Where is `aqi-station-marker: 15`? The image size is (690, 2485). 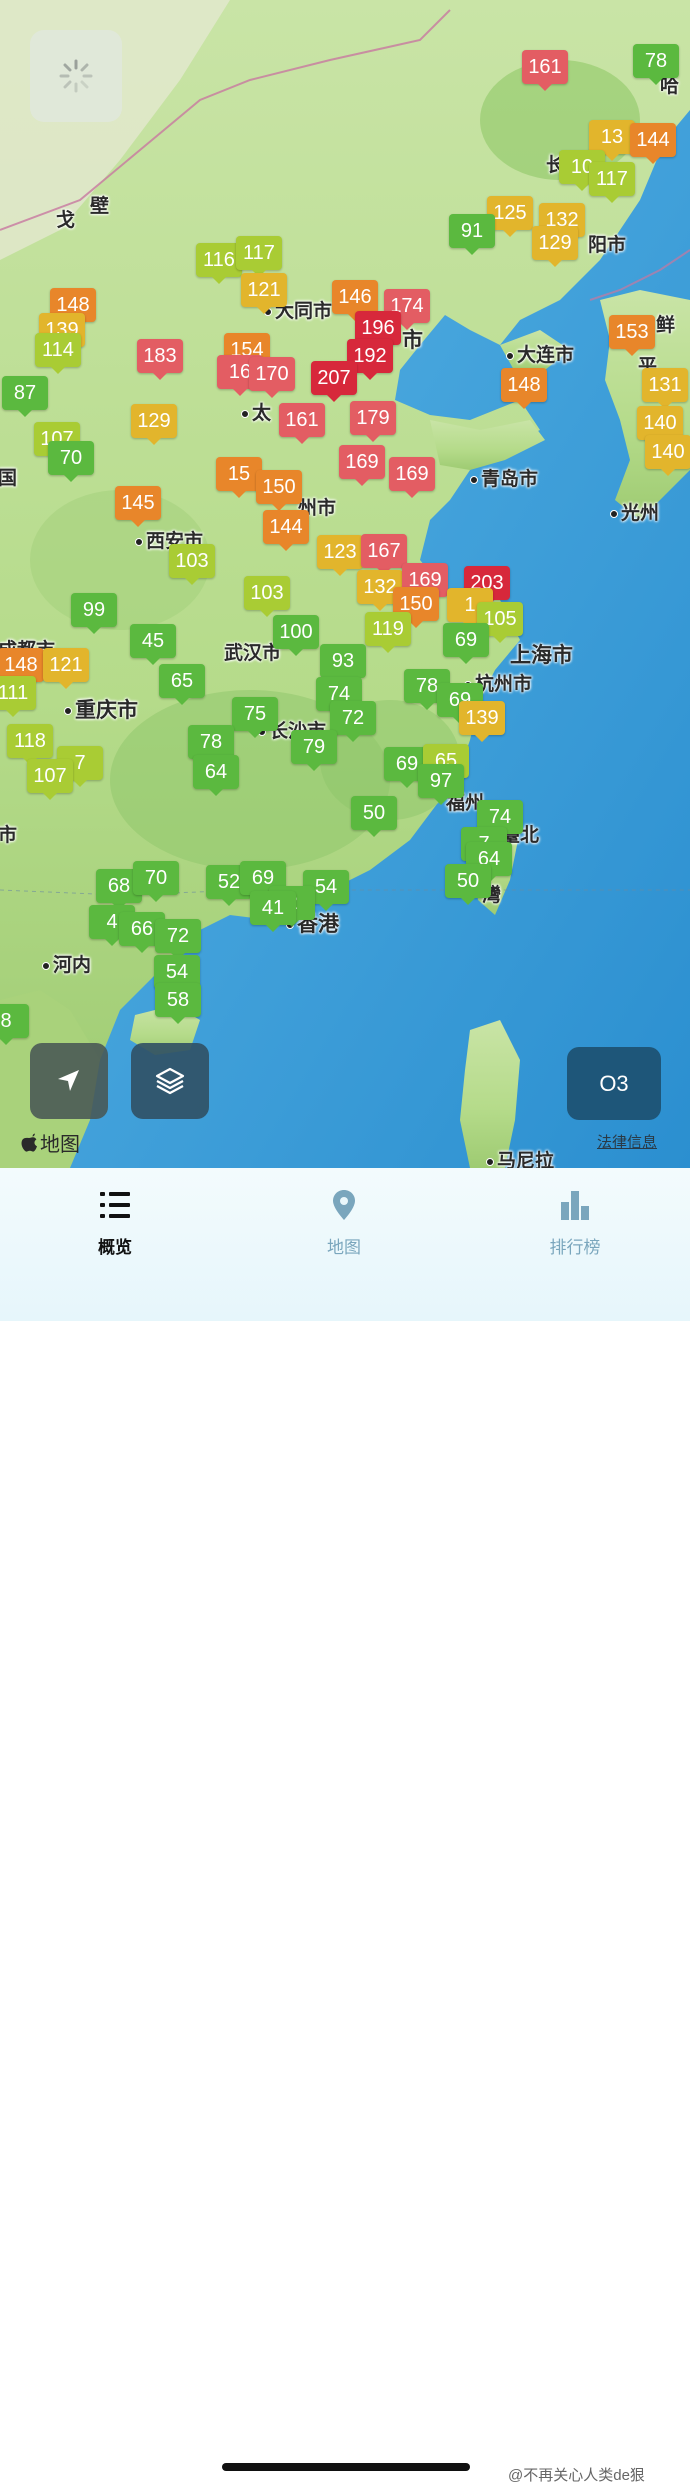
aqi-station-marker: 15 is located at coordinates (239, 477).